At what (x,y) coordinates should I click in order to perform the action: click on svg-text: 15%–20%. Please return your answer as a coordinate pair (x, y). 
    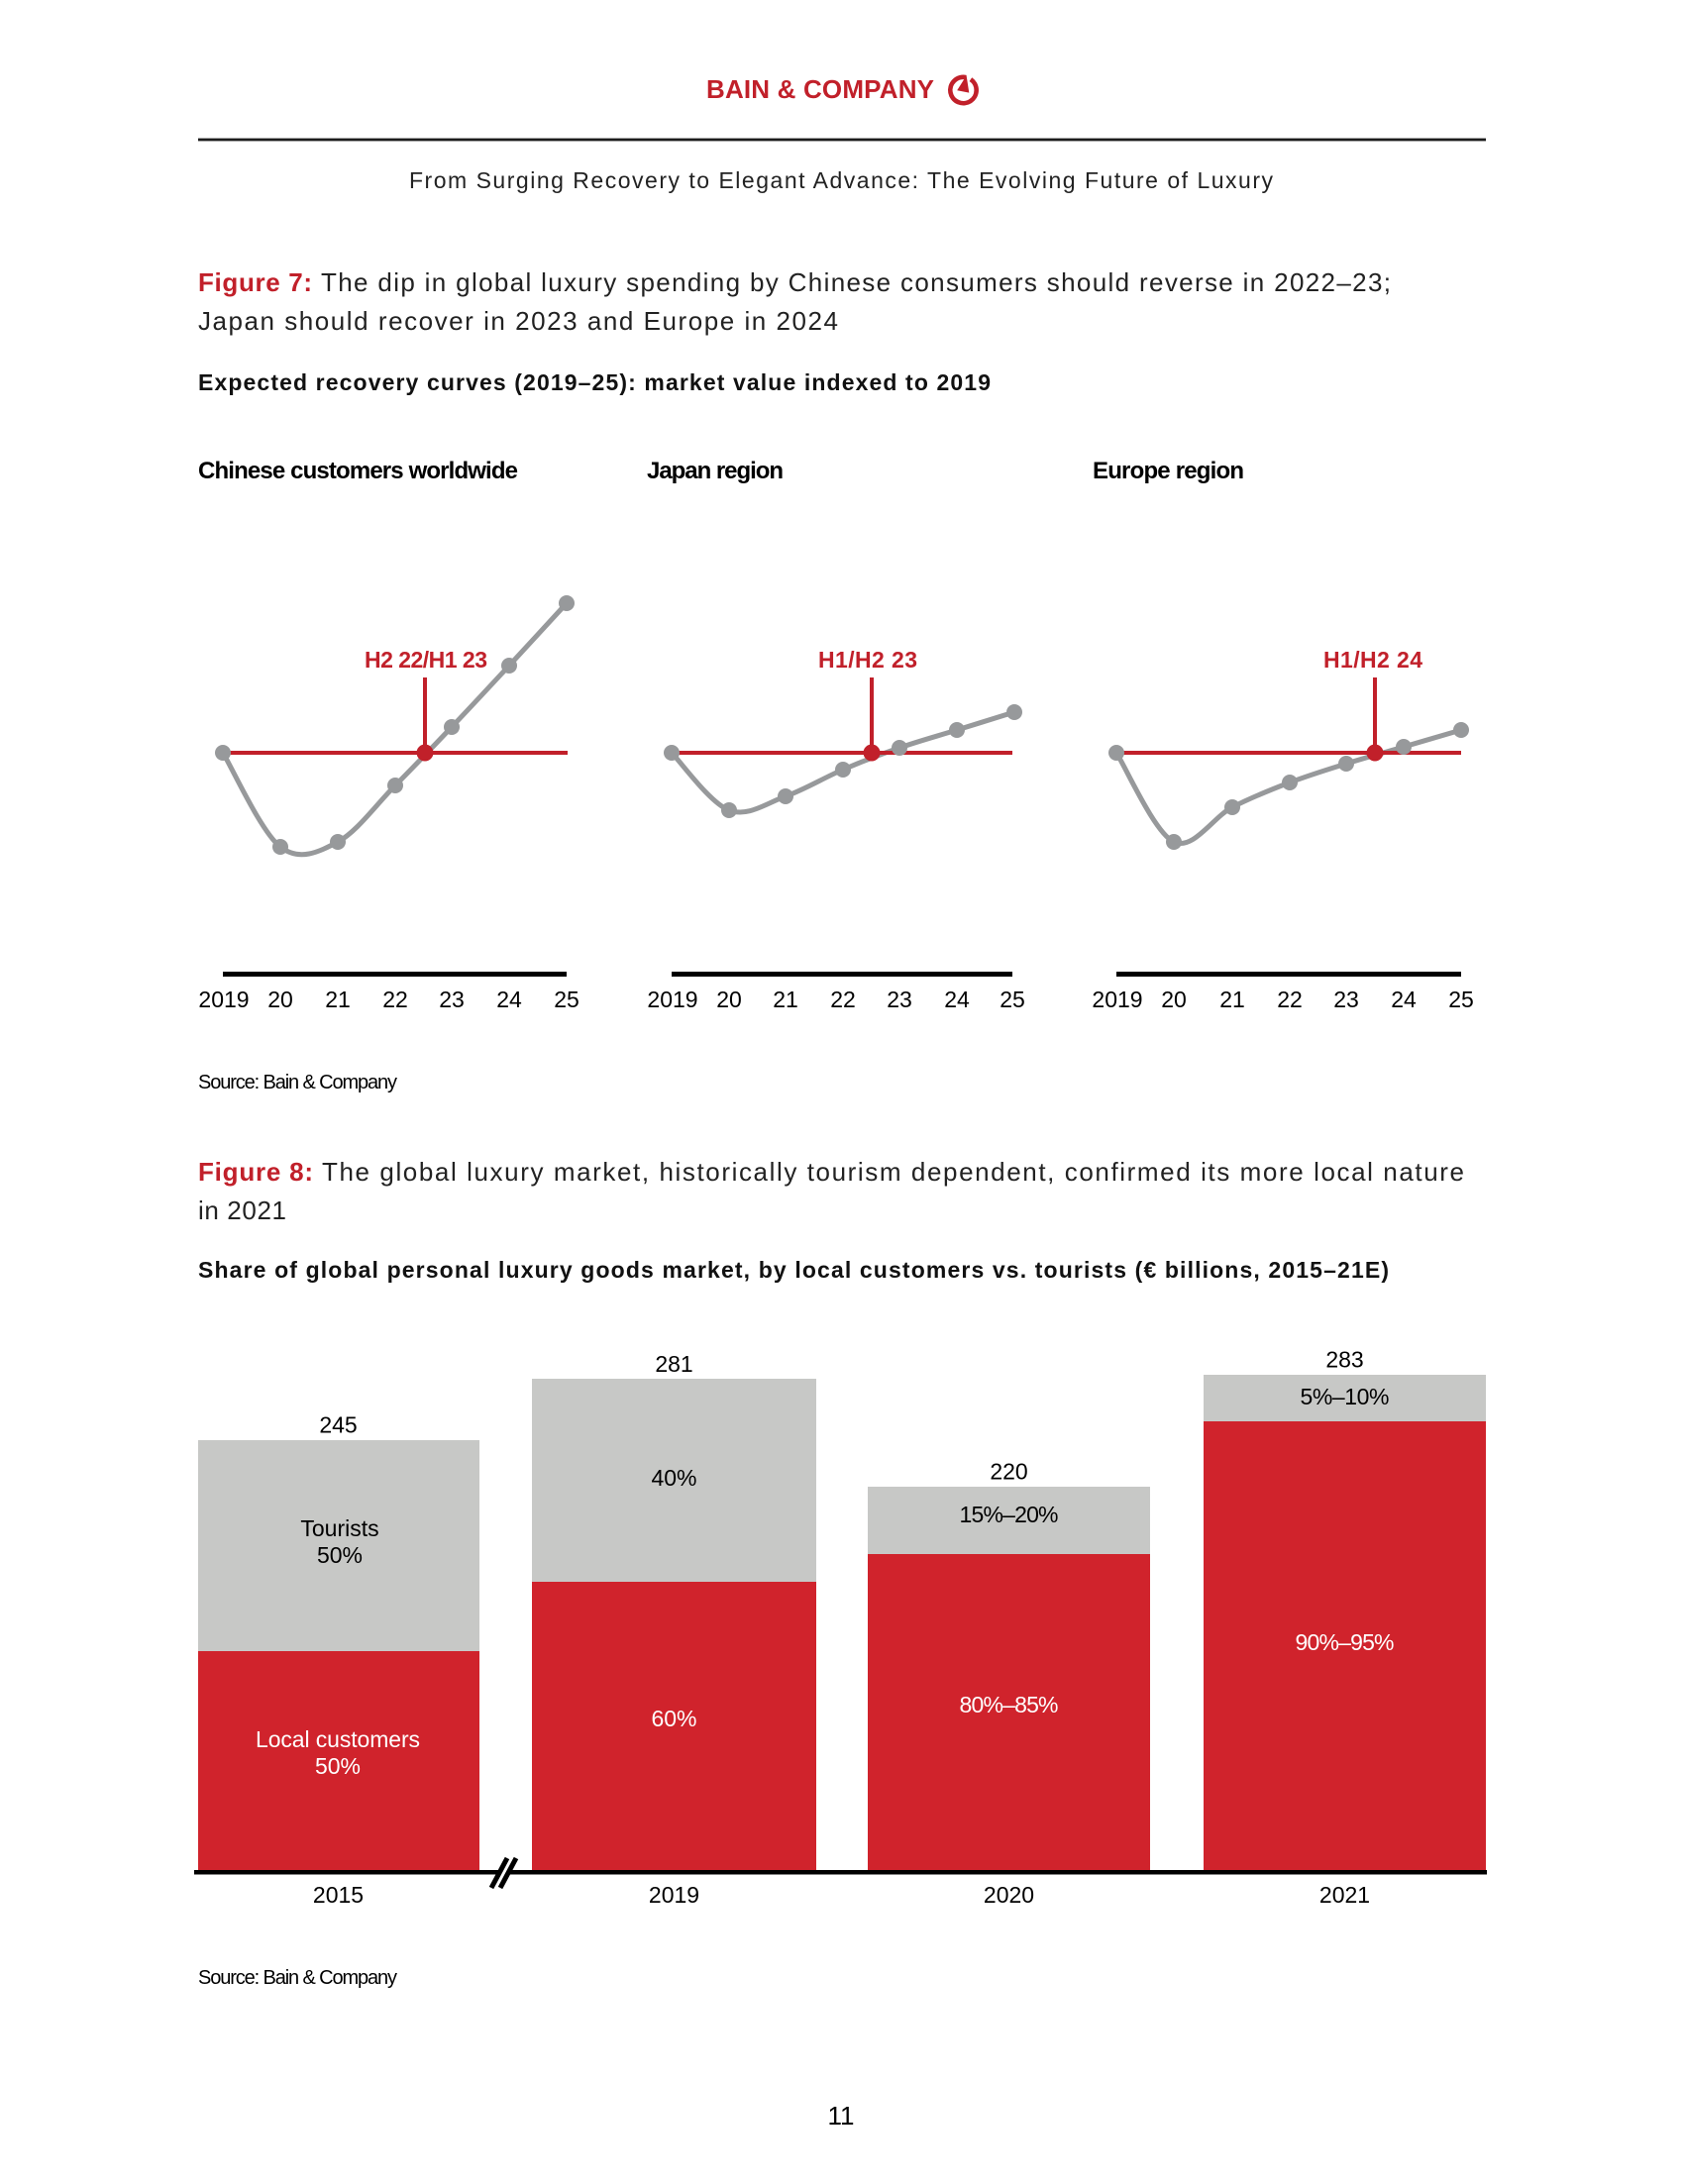
    Looking at the image, I should click on (1010, 1514).